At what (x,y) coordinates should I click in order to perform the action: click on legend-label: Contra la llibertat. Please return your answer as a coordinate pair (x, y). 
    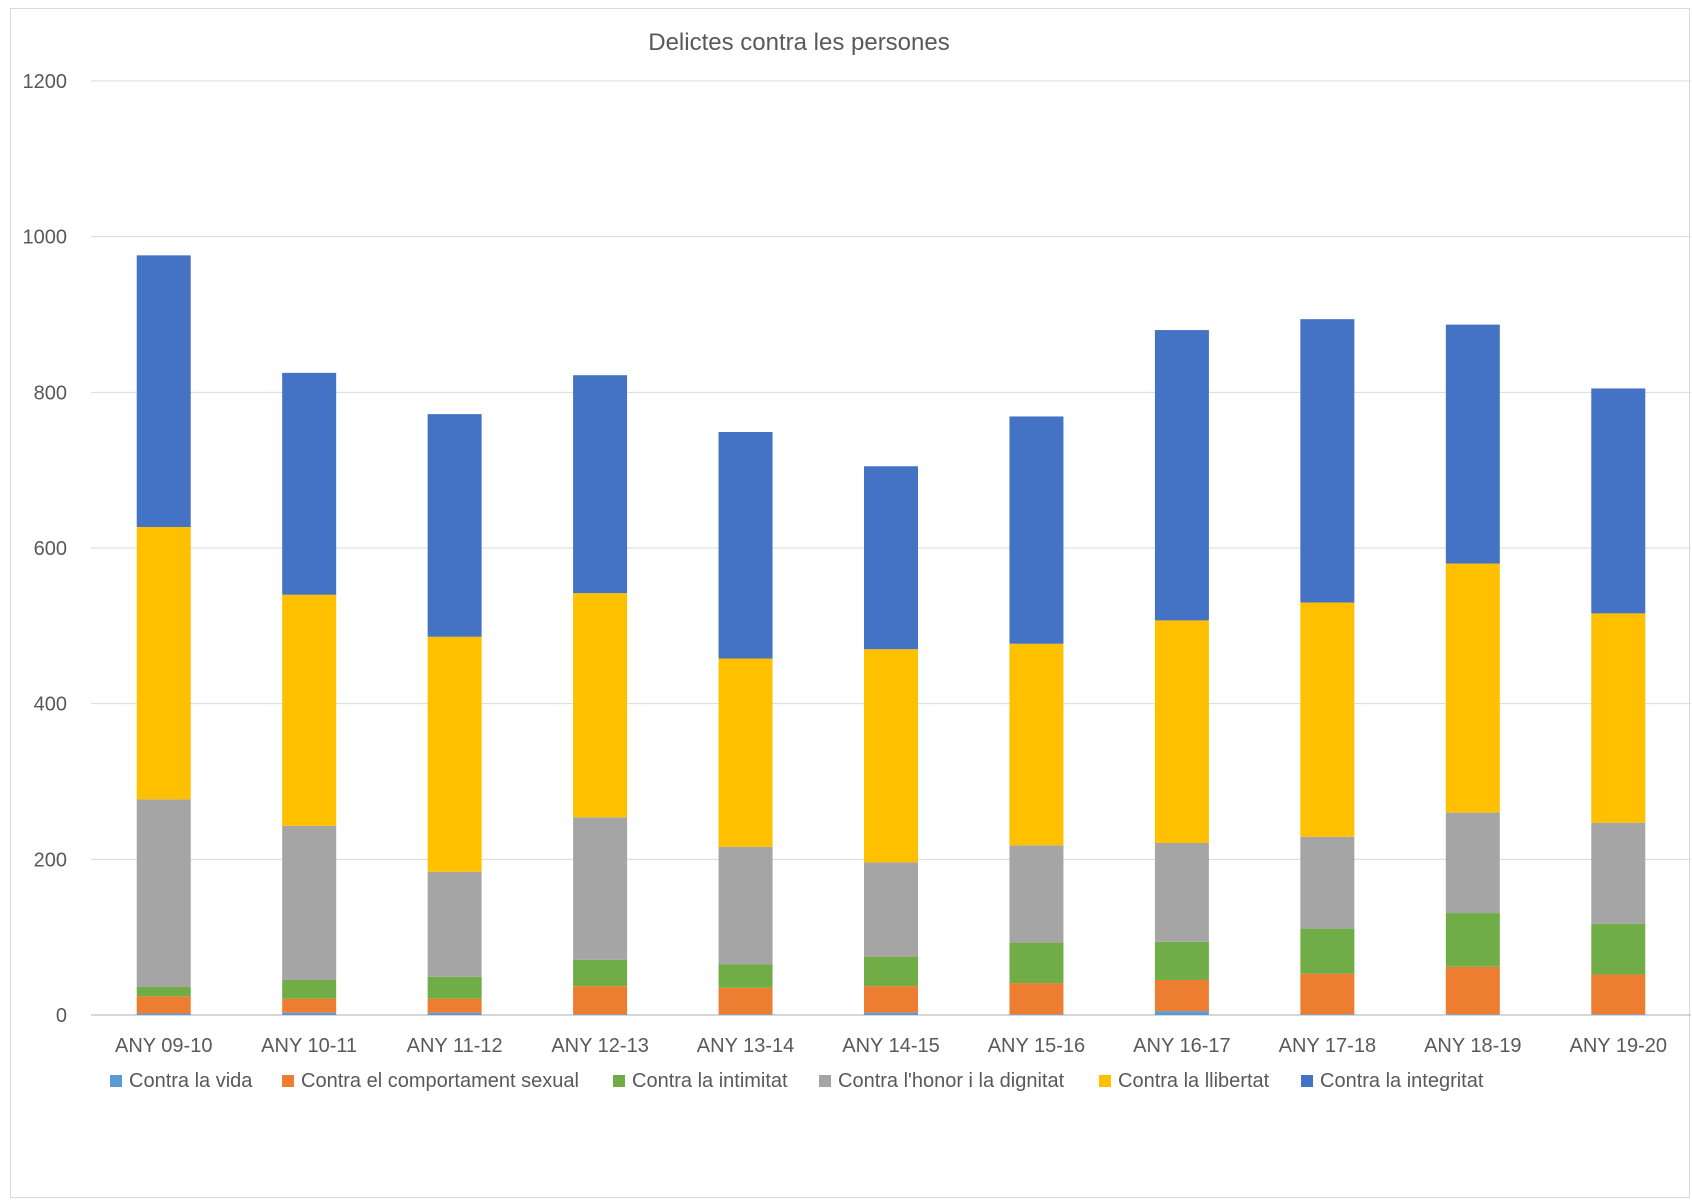
    Looking at the image, I should click on (1194, 1081).